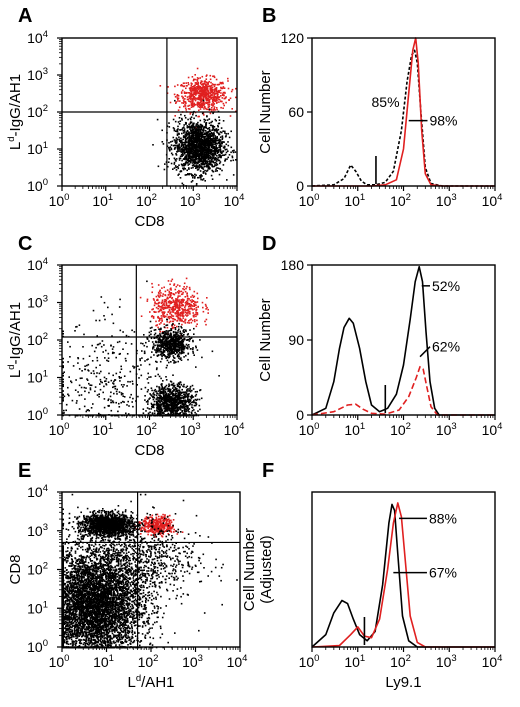 The height and width of the screenshot is (707, 520). What do you see at coordinates (354, 200) in the screenshot?
I see `x-tick-label: 101` at bounding box center [354, 200].